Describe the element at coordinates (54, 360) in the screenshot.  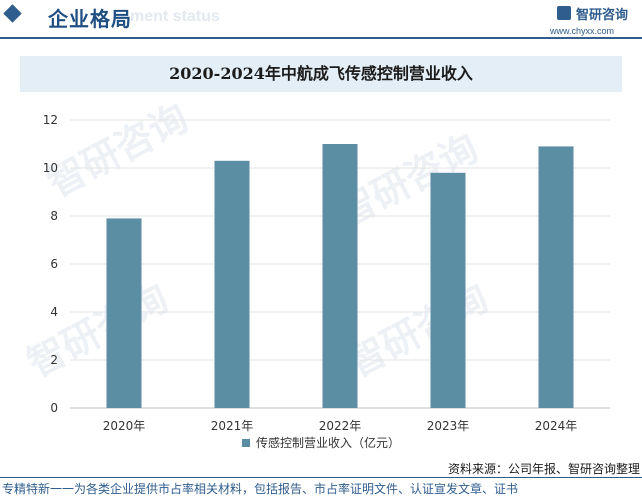
I see `y-tick-label: 2` at that location.